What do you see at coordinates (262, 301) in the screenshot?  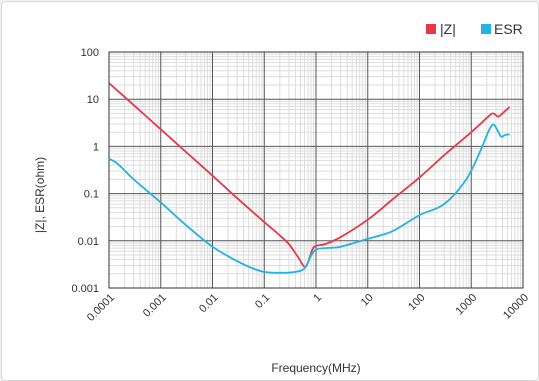 I see `x-tick-label: 0.1` at bounding box center [262, 301].